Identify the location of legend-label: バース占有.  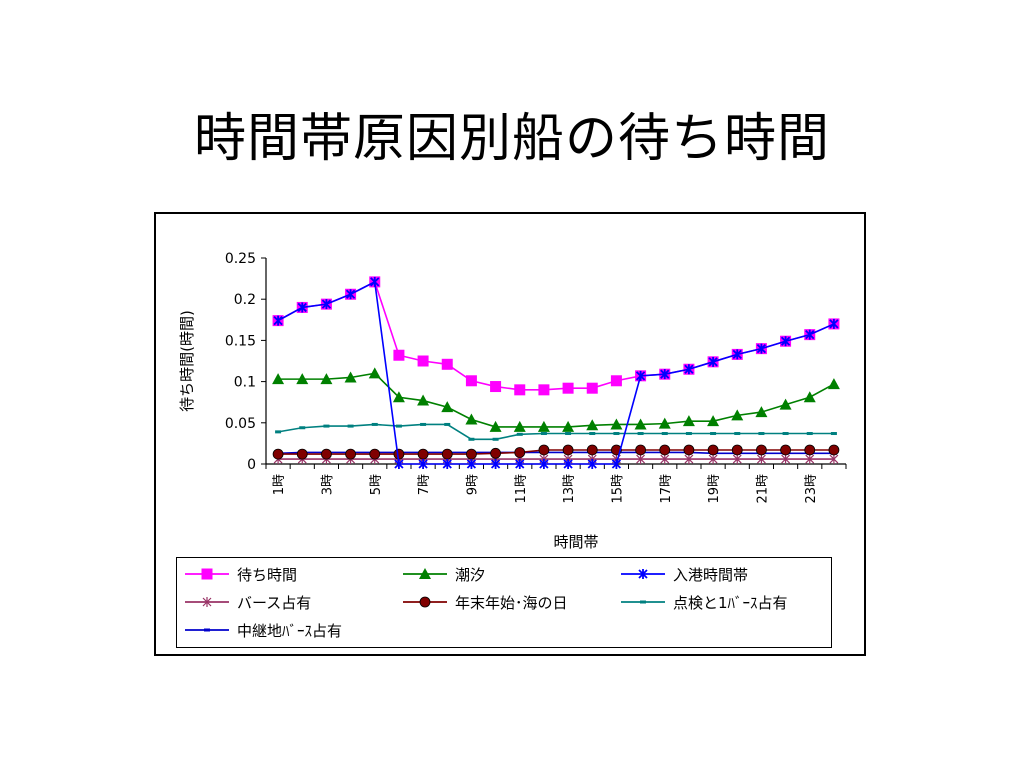
(274, 603).